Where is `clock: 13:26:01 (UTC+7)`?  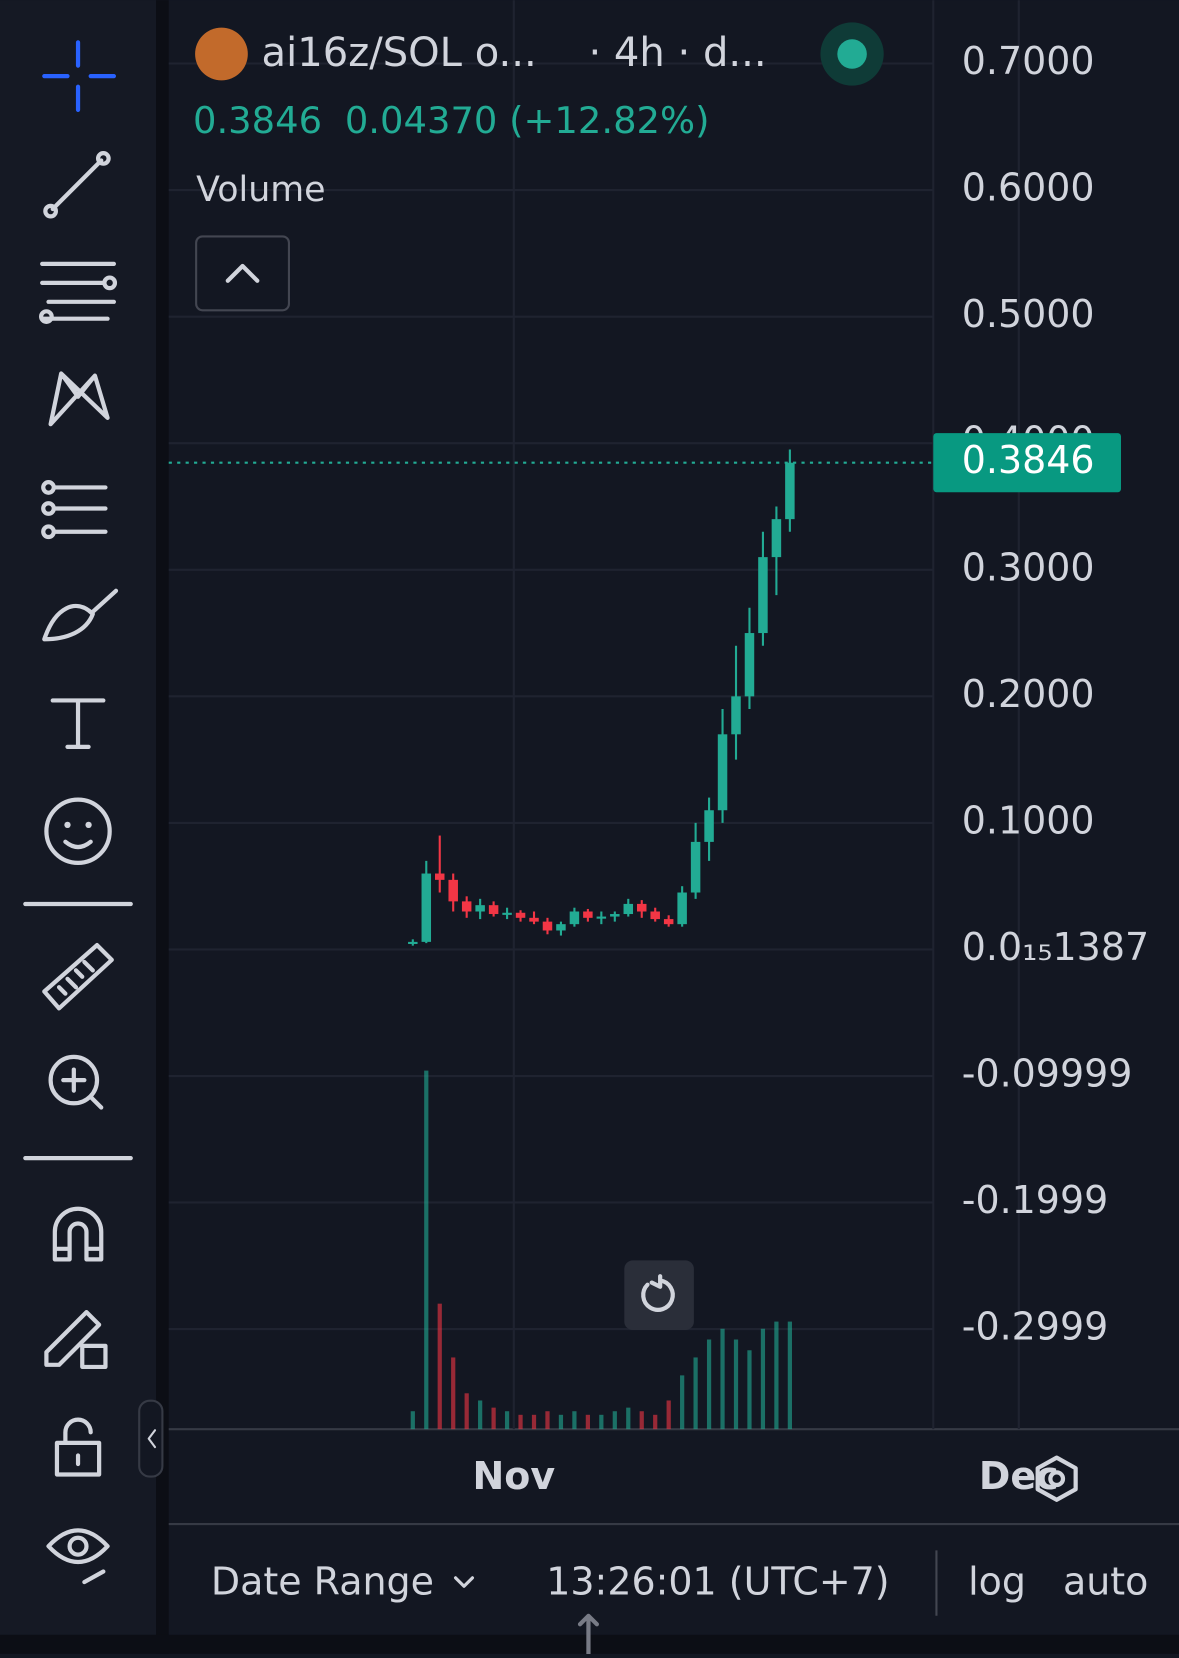
clock: 13:26:01 (UTC+7) is located at coordinates (717, 1582).